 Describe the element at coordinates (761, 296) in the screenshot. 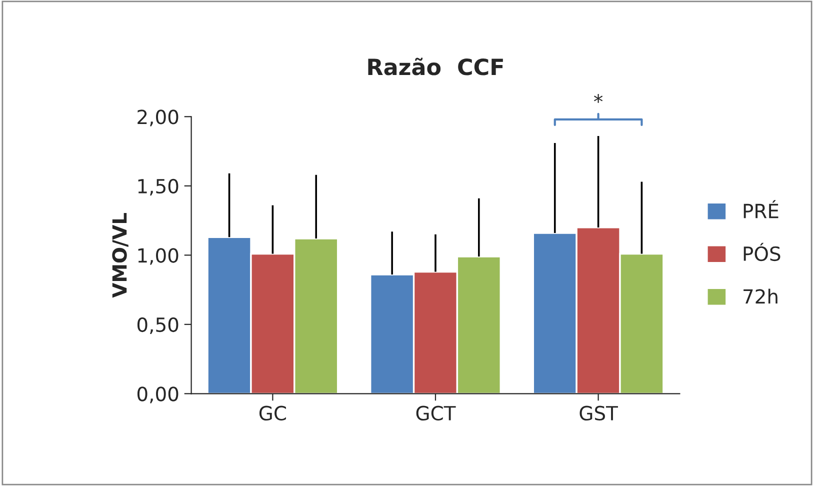

I see `legend-label: 72h` at that location.